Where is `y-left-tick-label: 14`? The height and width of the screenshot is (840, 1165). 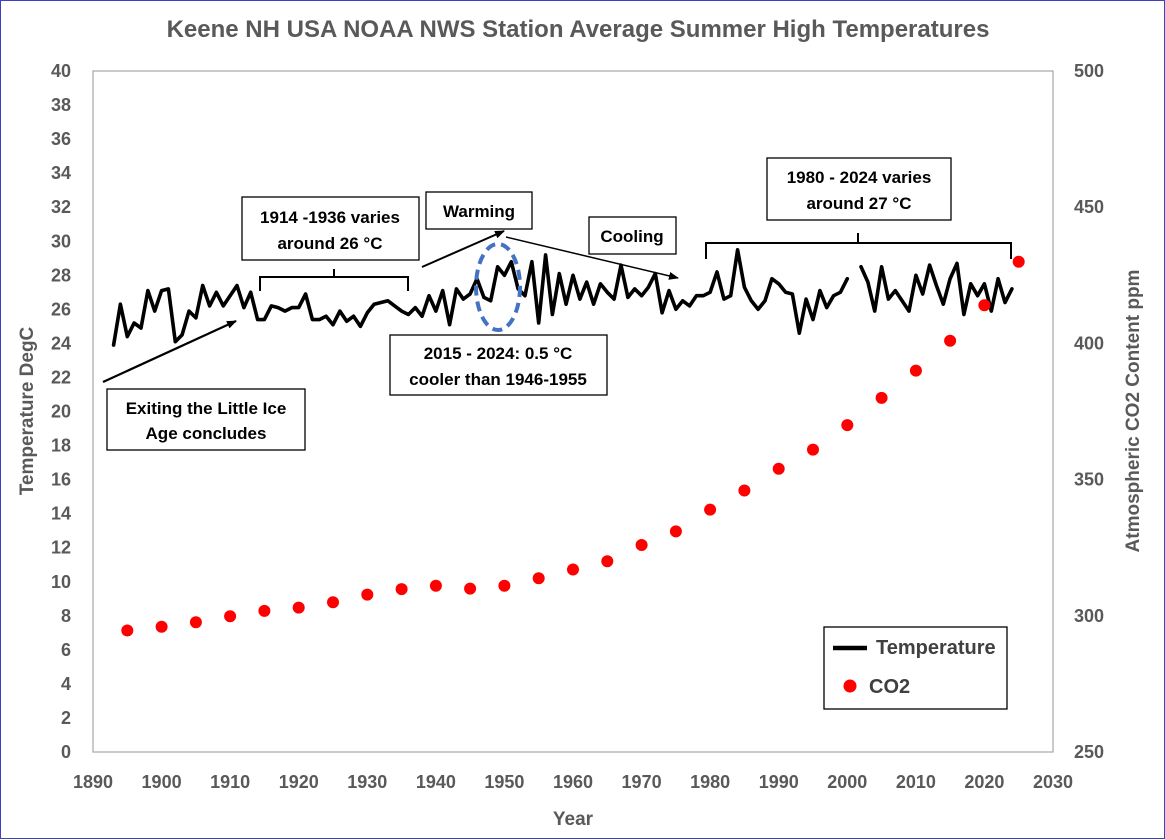 y-left-tick-label: 14 is located at coordinates (61, 514).